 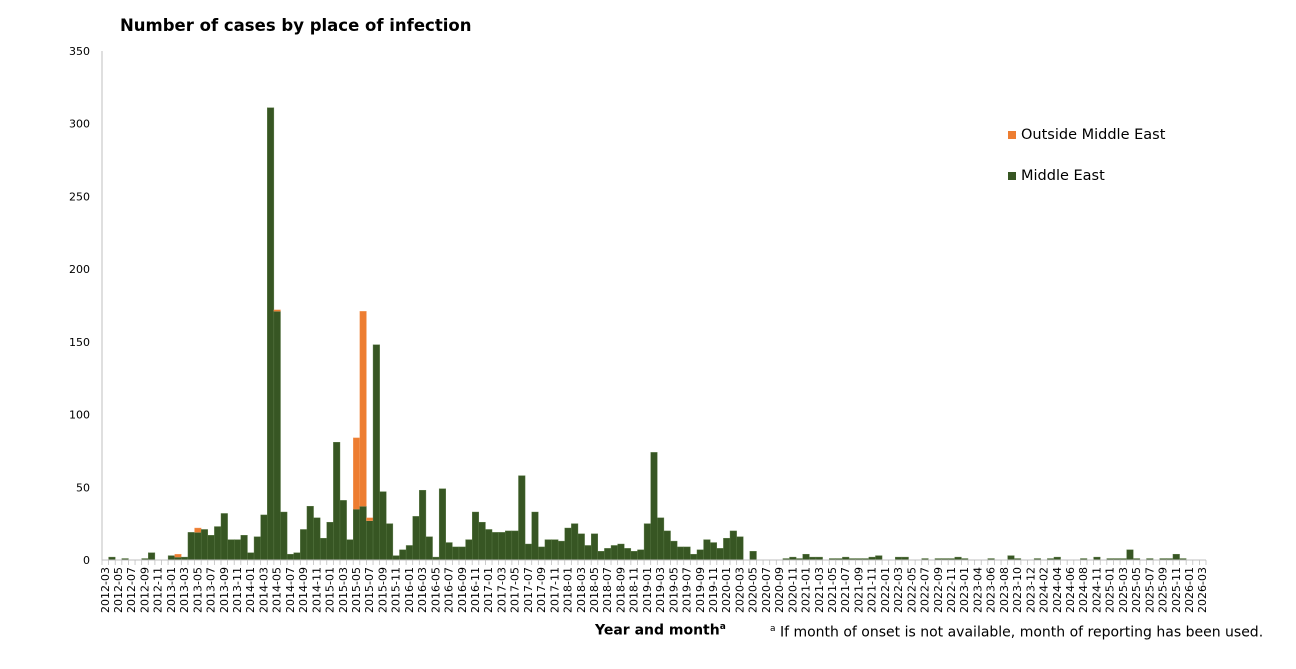 What do you see at coordinates (938, 590) in the screenshot?
I see `x-tick-label: 2022-09` at bounding box center [938, 590].